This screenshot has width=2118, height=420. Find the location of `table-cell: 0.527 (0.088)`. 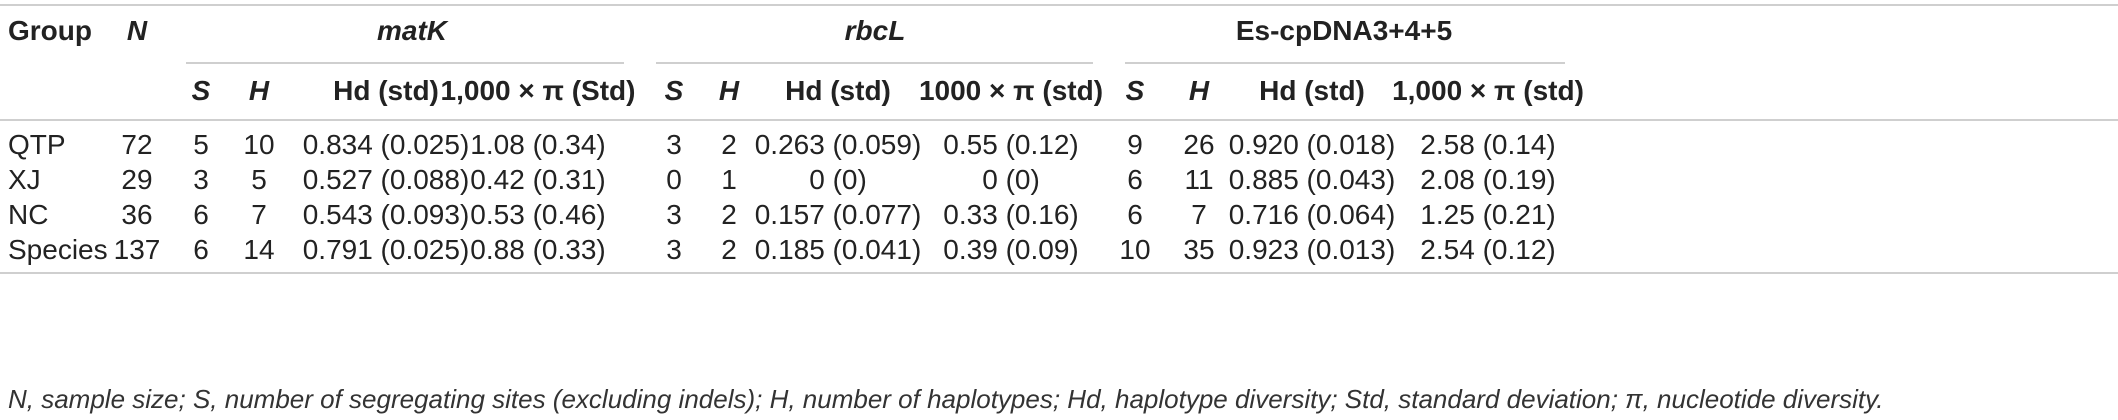

table-cell: 0.527 (0.088) is located at coordinates (386, 179).